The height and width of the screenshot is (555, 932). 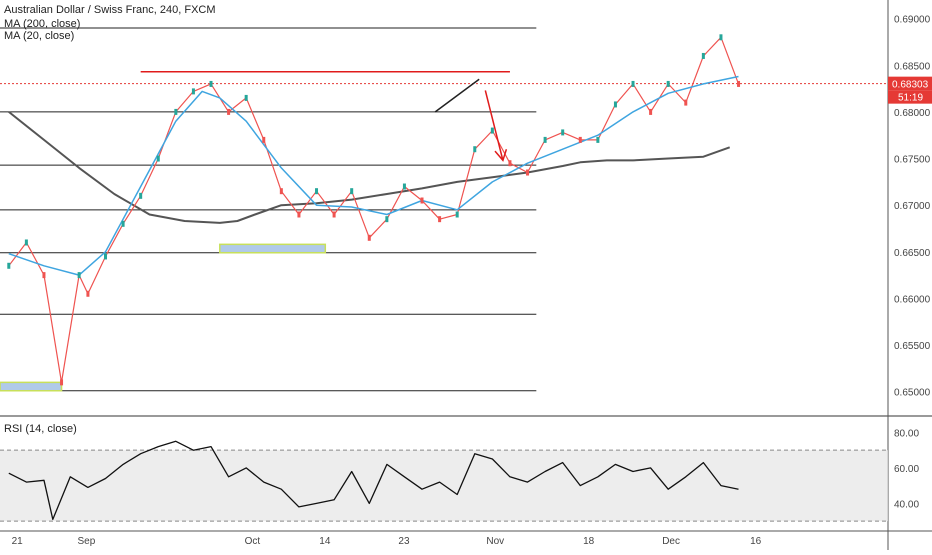 I want to click on countdown-value: 51:19, so click(x=910, y=98).